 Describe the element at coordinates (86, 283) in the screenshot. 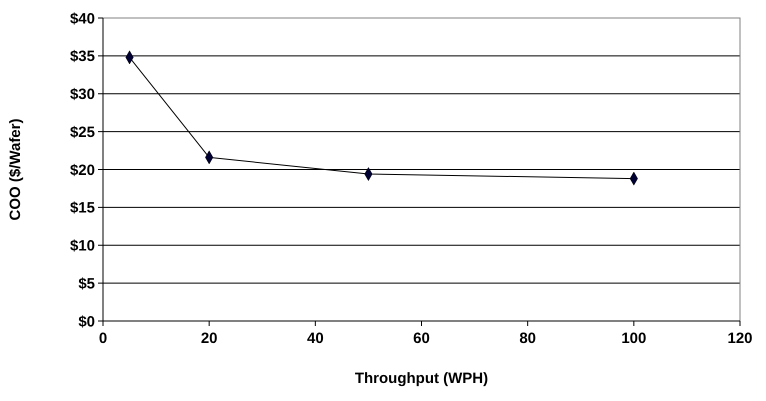

I see `y-tick-label: $5` at that location.